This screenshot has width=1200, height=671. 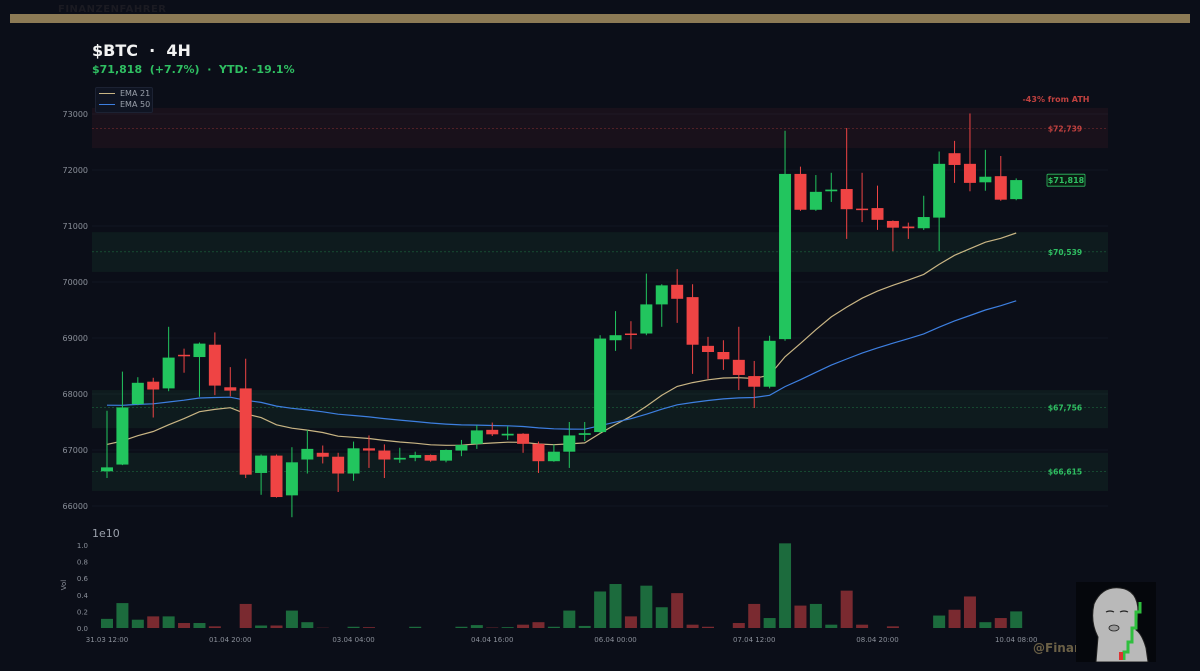 I want to click on volume-y-tick: 0.4, so click(x=83, y=596).